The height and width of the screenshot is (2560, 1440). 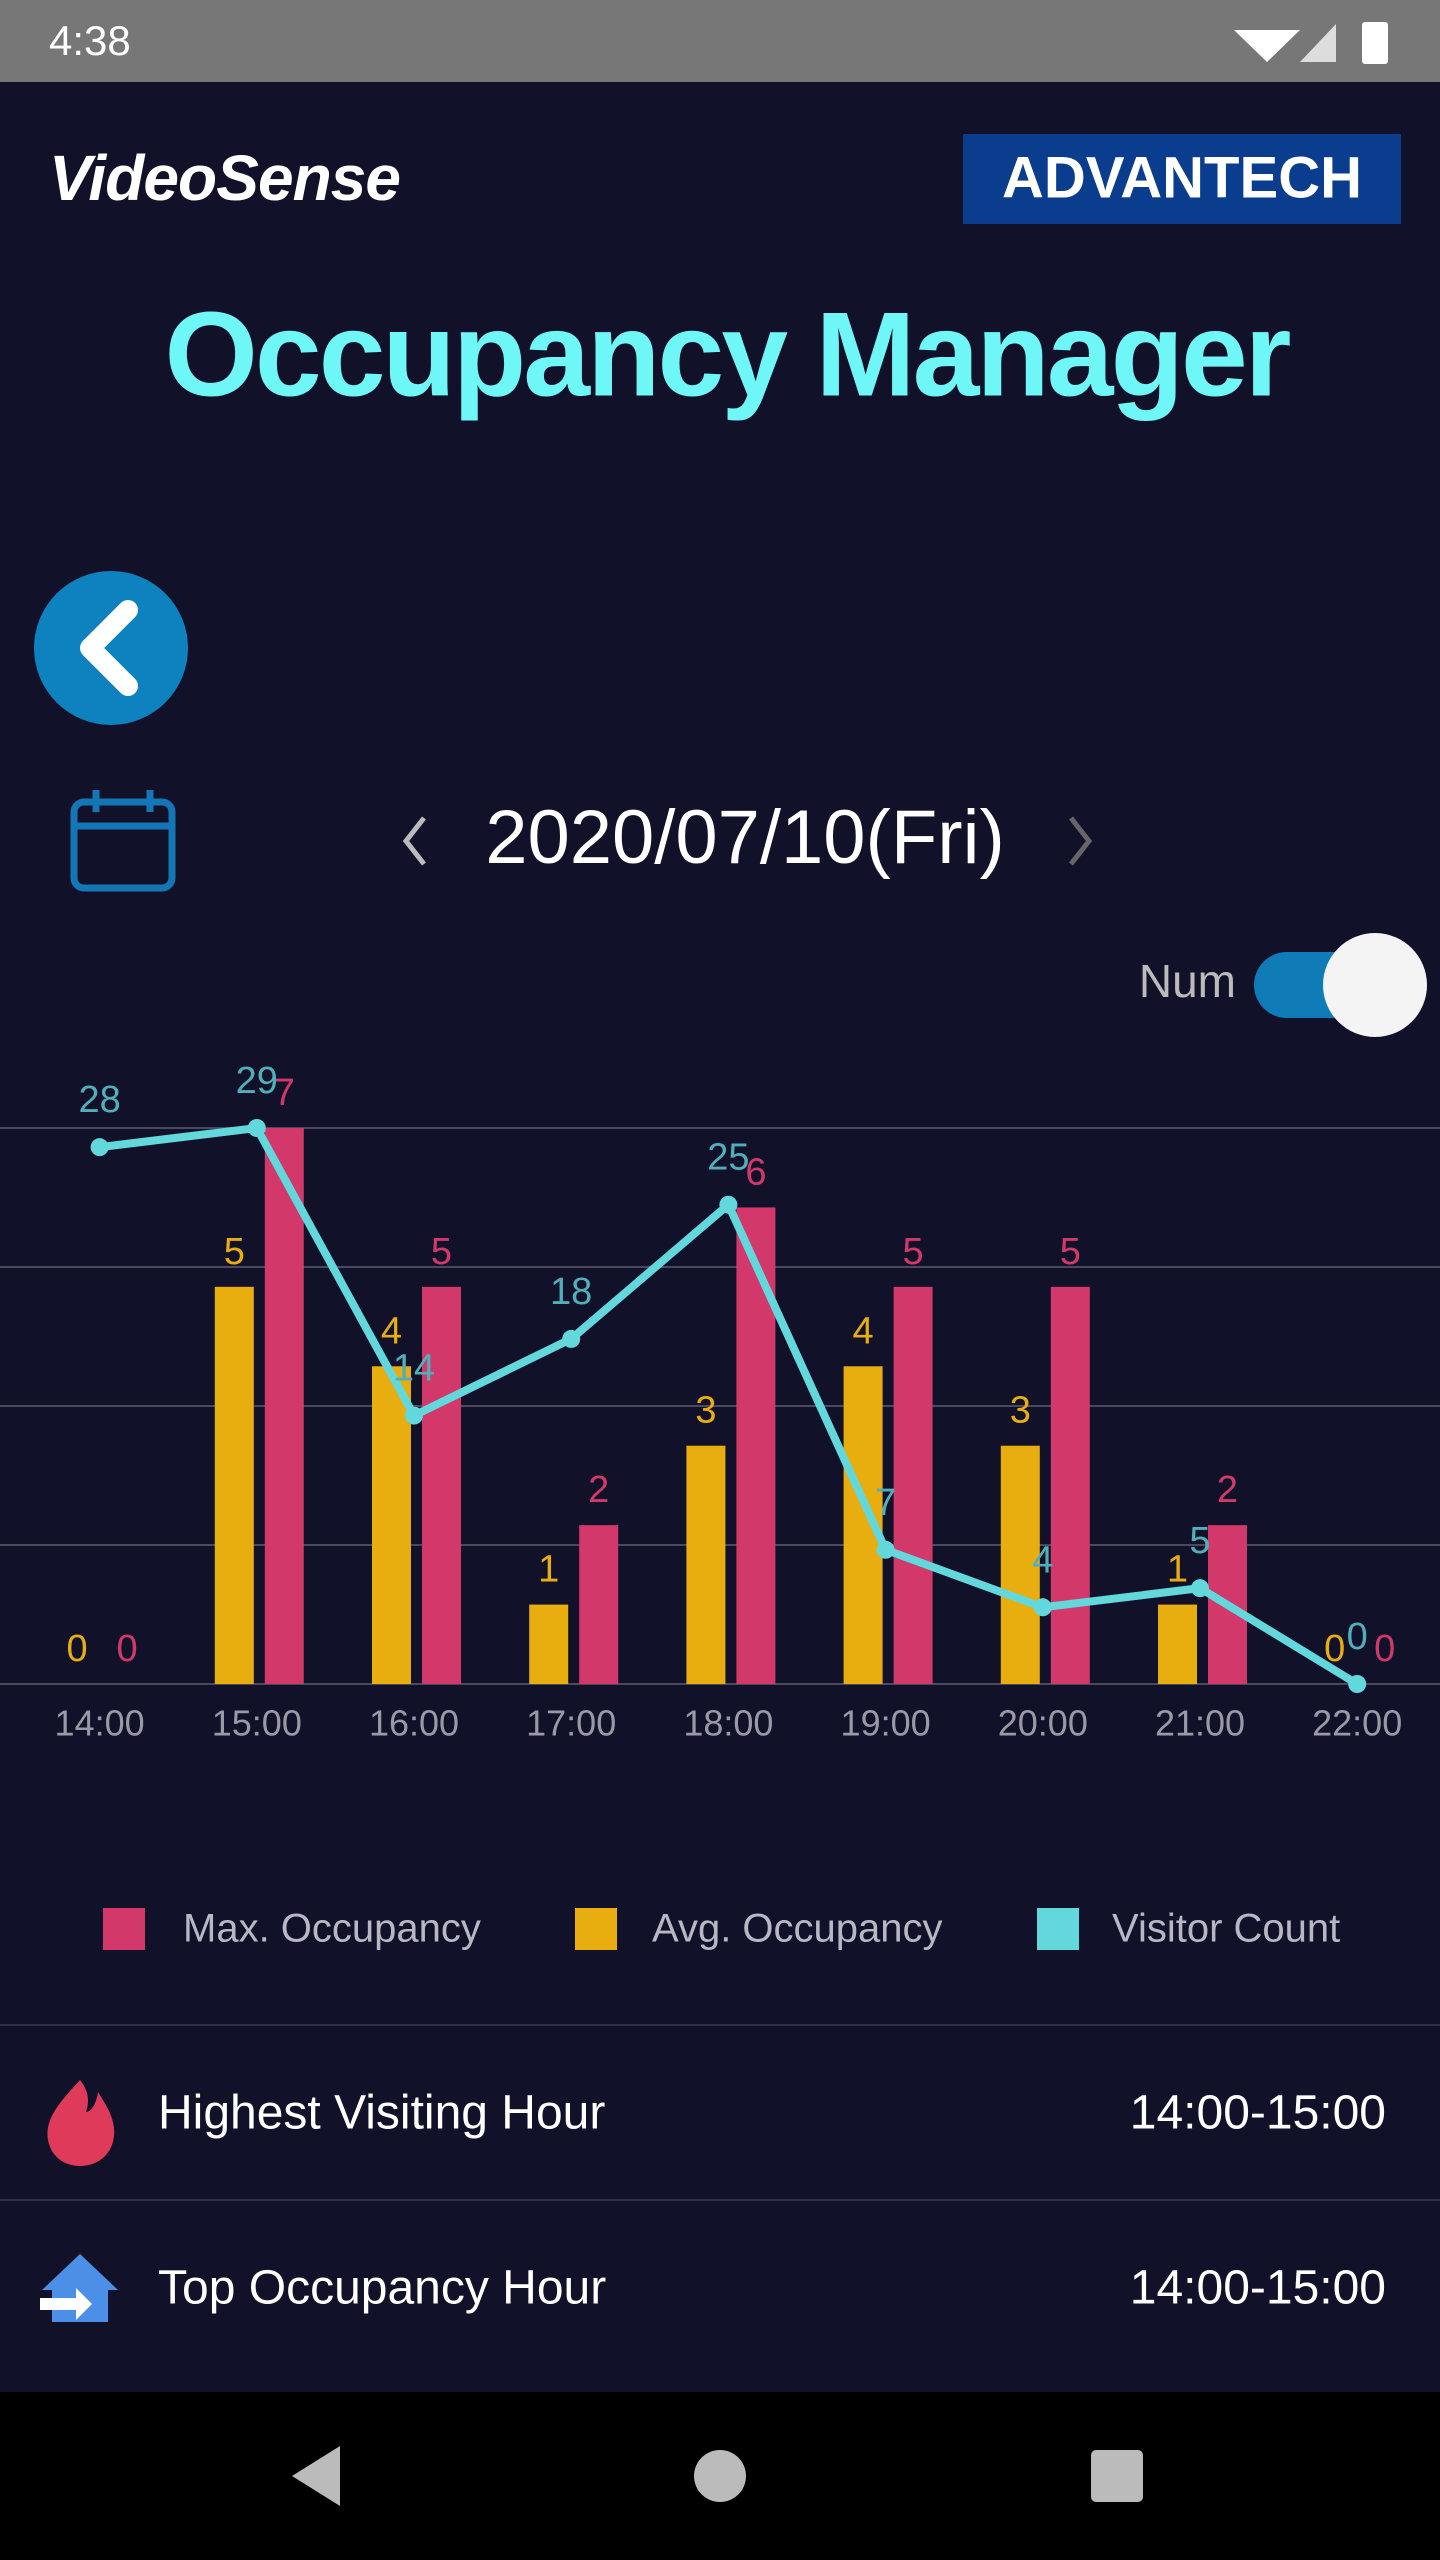 I want to click on date-label: 2020/07/10(Fri), so click(x=745, y=837).